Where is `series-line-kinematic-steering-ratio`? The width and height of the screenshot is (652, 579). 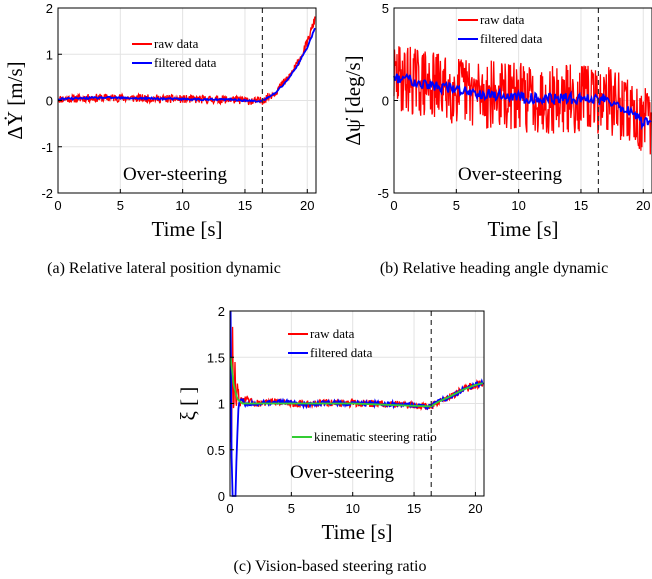
series-line-kinematic-steering-ratio is located at coordinates (356, 382).